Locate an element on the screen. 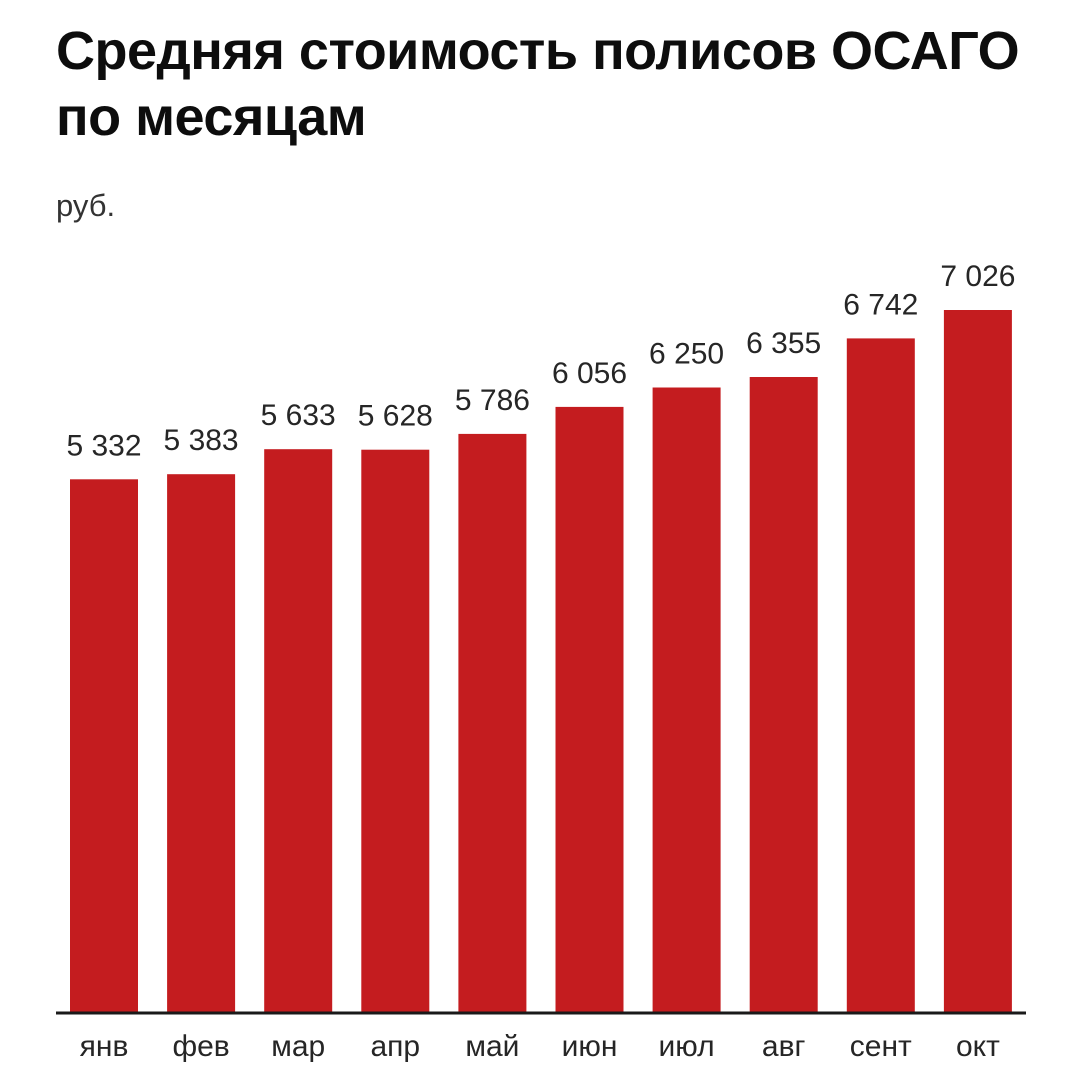  bar-фев is located at coordinates (201, 743).